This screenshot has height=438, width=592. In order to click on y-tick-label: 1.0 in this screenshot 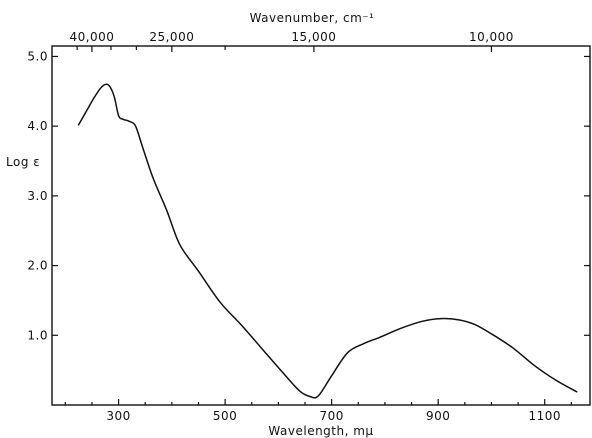, I will do `click(37, 335)`.